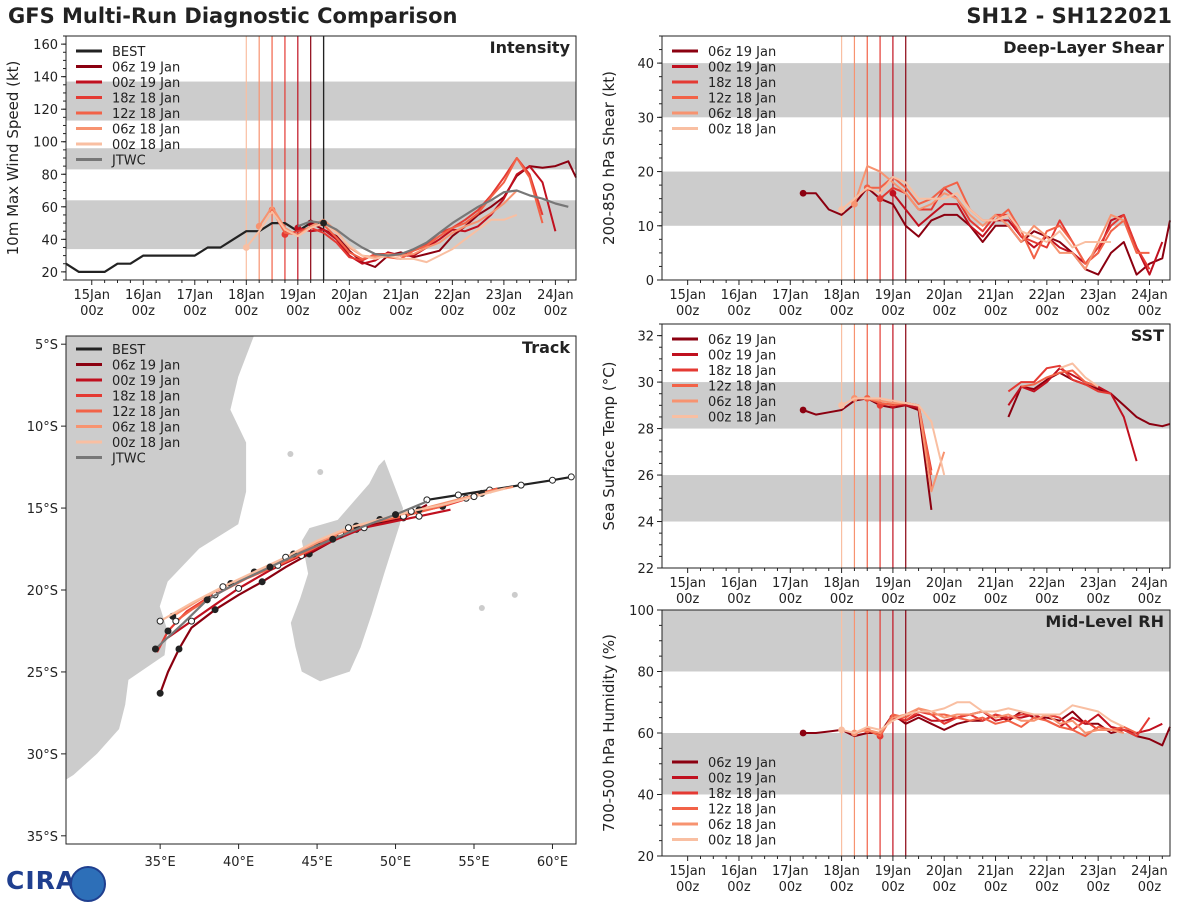 This screenshot has width=1200, height=902. What do you see at coordinates (45, 143) in the screenshot?
I see `intensity-ytick-label: 100` at bounding box center [45, 143].